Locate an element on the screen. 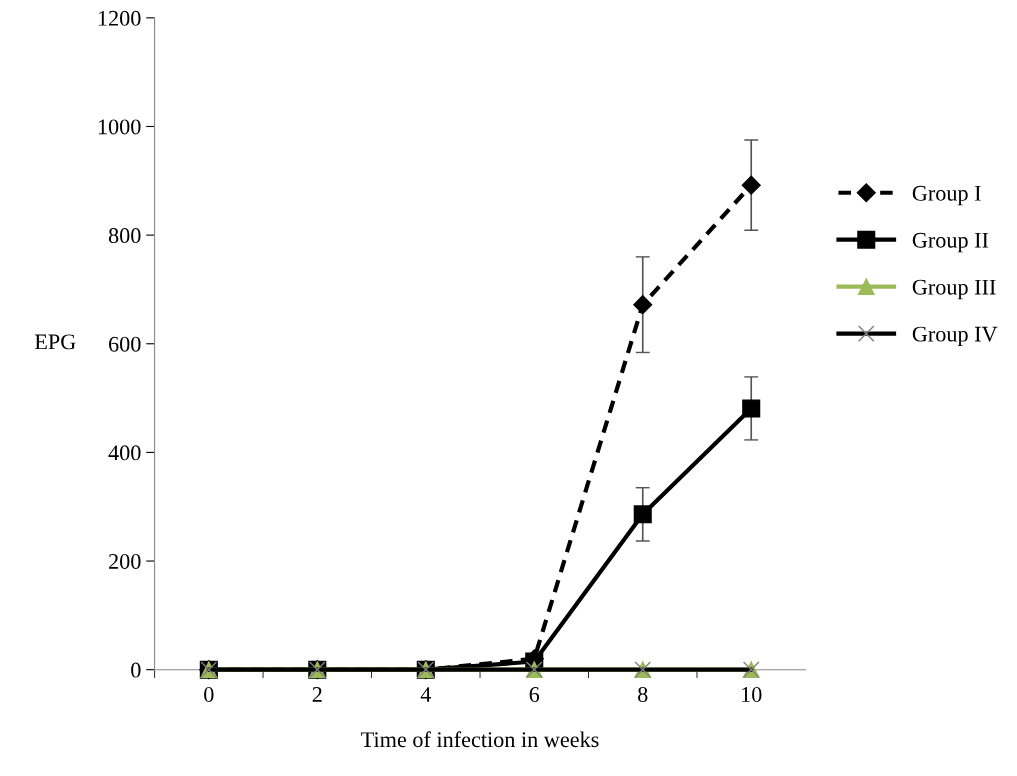  y-tick-label: 1000 is located at coordinates (119, 127).